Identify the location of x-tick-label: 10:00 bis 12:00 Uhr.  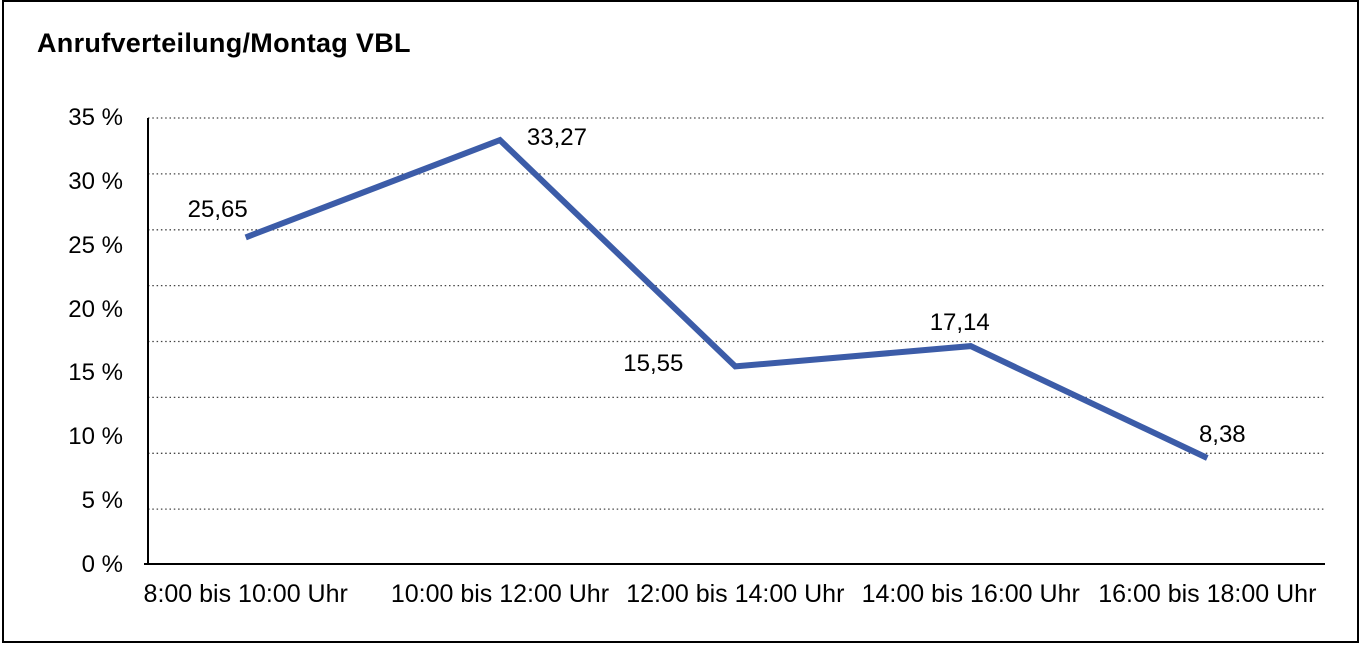
(500, 594).